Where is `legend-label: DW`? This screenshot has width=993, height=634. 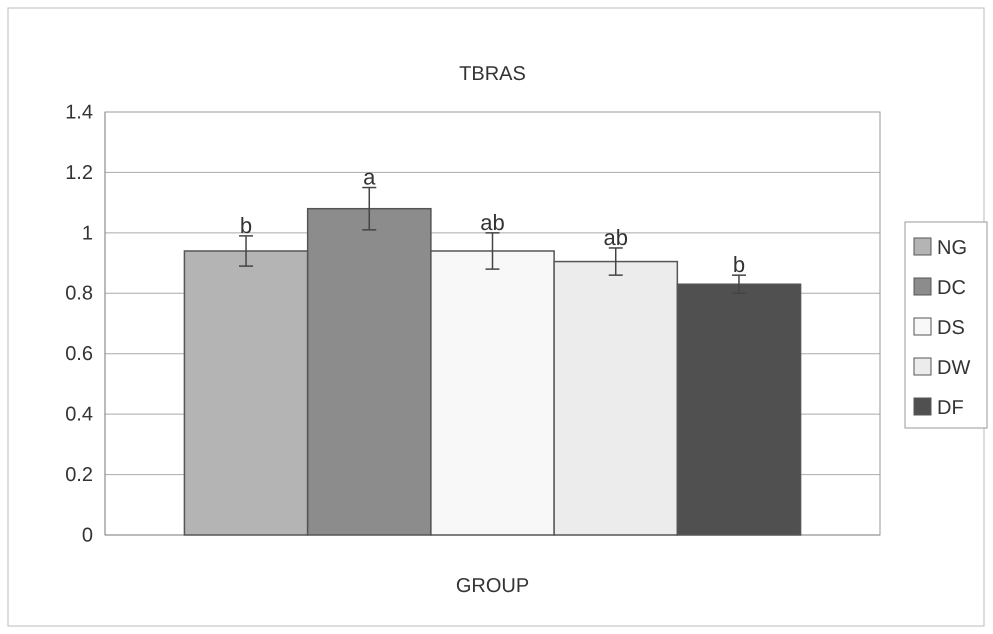 legend-label: DW is located at coordinates (953, 368).